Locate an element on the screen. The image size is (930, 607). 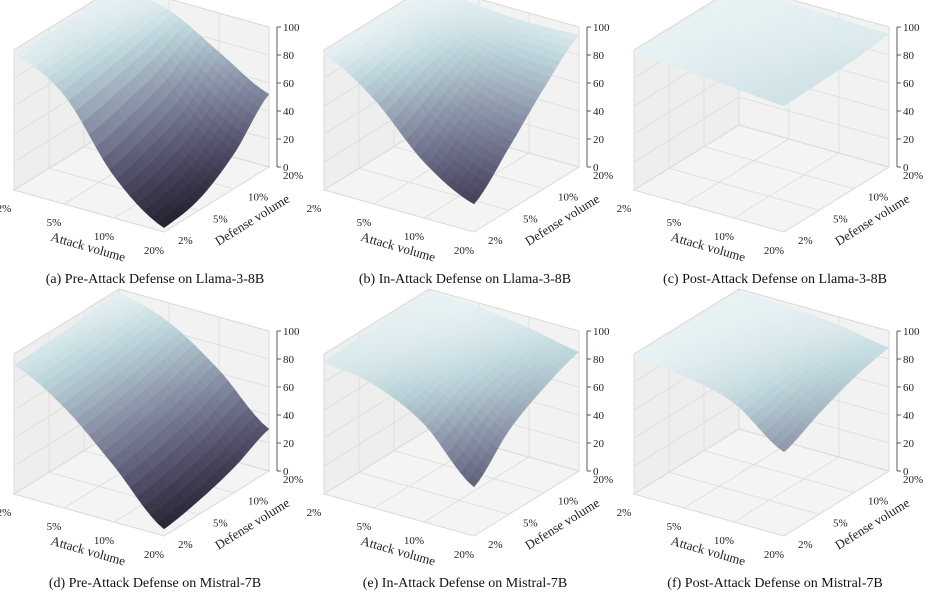
caption-a: (a) Pre-Attack Defense on Llama-3-8B is located at coordinates (155, 279).